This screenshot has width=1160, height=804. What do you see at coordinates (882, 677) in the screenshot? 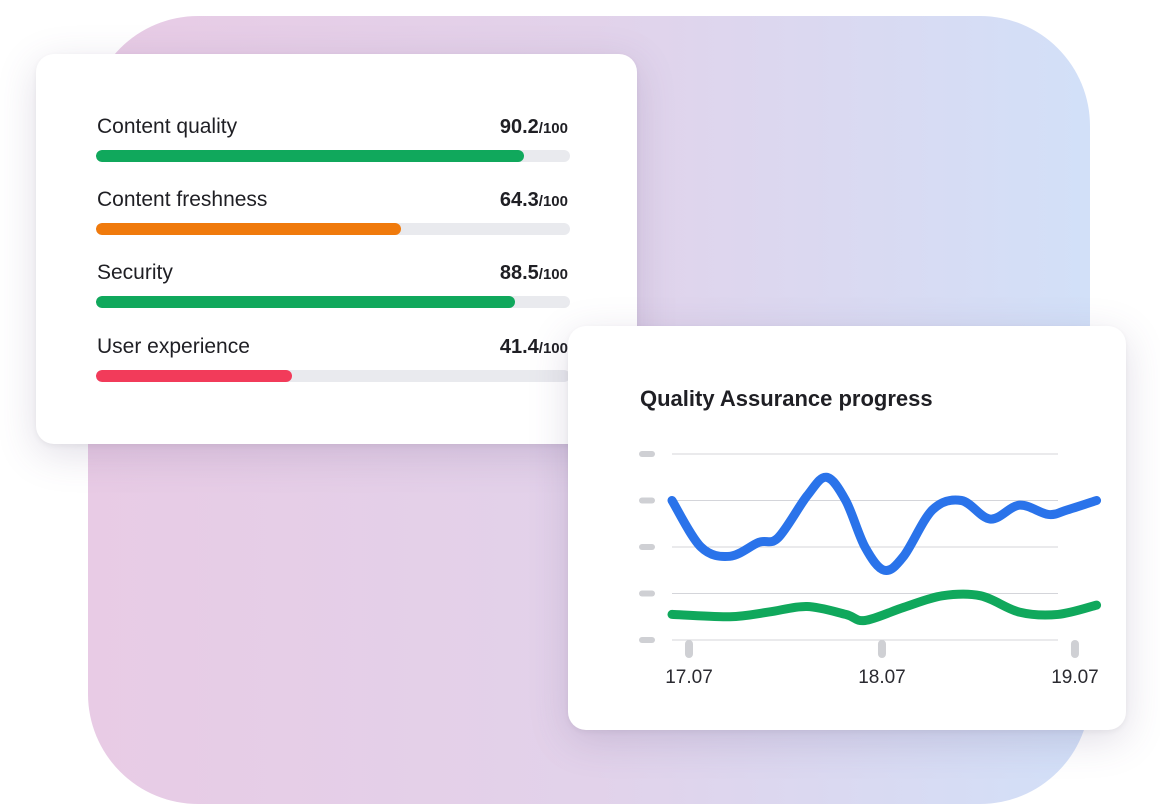
I see `x-tick-label: 18.07` at bounding box center [882, 677].